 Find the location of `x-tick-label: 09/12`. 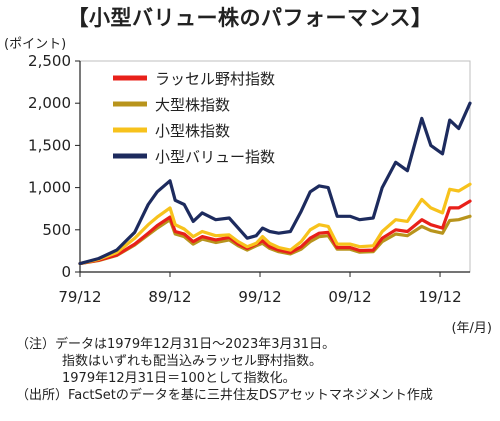

x-tick-label: 09/12 is located at coordinates (349, 297).